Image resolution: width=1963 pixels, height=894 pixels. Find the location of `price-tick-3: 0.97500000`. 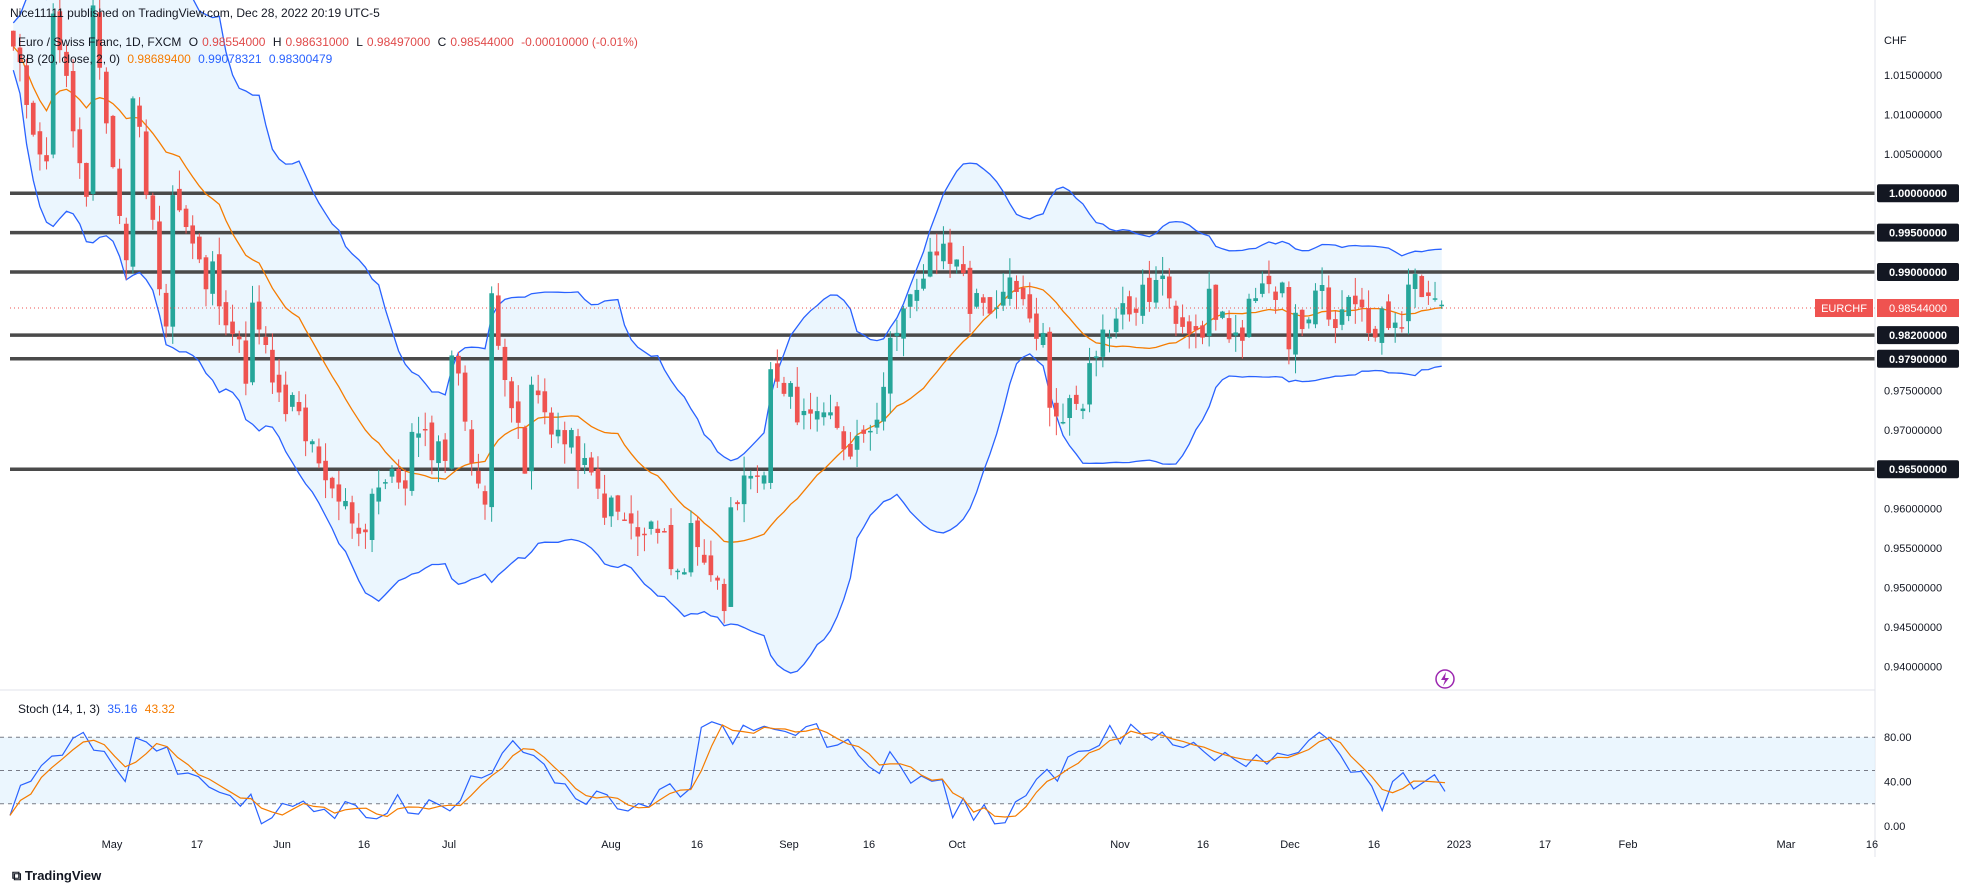

price-tick-3: 0.97500000 is located at coordinates (1913, 391).